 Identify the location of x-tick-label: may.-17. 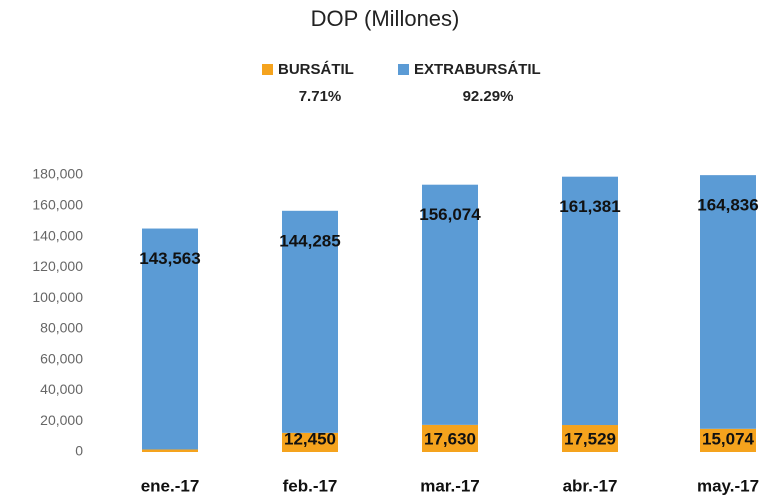
(728, 485).